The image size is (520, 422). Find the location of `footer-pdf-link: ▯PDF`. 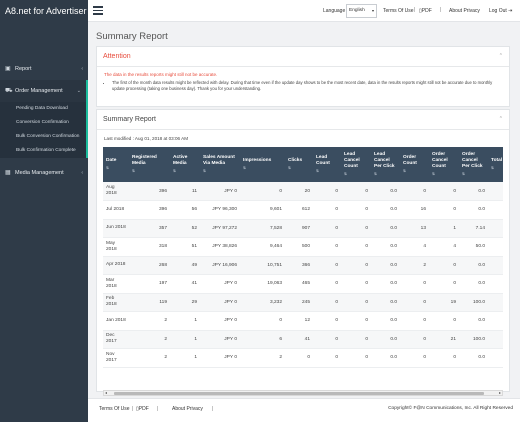

footer-pdf-link: ▯PDF is located at coordinates (142, 409).